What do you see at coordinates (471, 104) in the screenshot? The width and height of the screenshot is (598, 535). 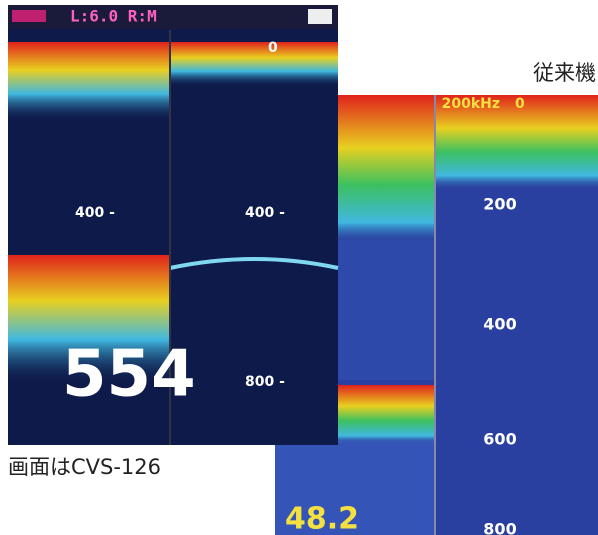 I see `frequency-label: 200kHz` at bounding box center [471, 104].